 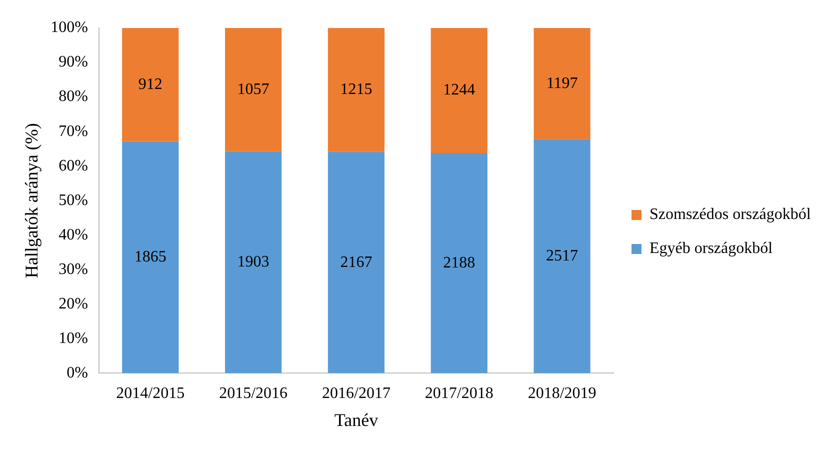 I want to click on annotation: 1903, so click(x=253, y=261).